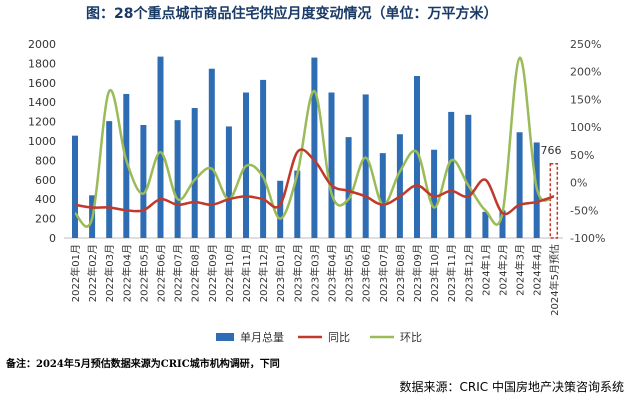 Image resolution: width=630 pixels, height=403 pixels. Describe the element at coordinates (584, 210) in the screenshot. I see `right-tick-label: -50%` at that location.